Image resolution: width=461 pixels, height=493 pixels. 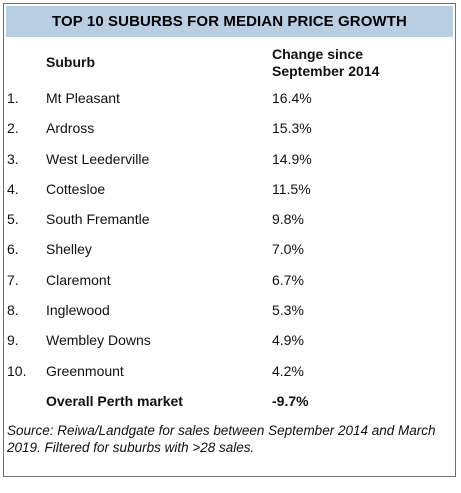 What do you see at coordinates (17, 370) in the screenshot?
I see `row-rank: 10.` at bounding box center [17, 370].